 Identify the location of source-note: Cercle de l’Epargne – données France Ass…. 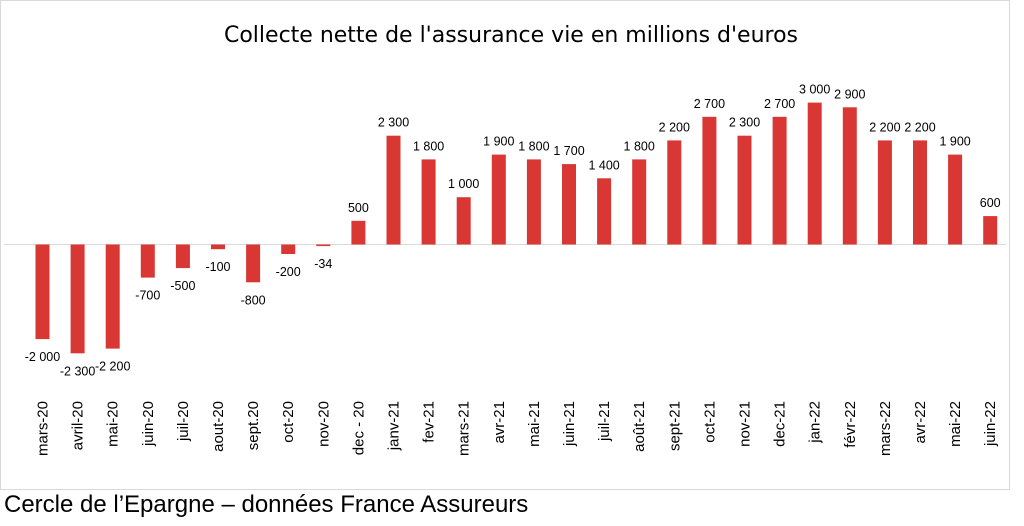
(266, 504).